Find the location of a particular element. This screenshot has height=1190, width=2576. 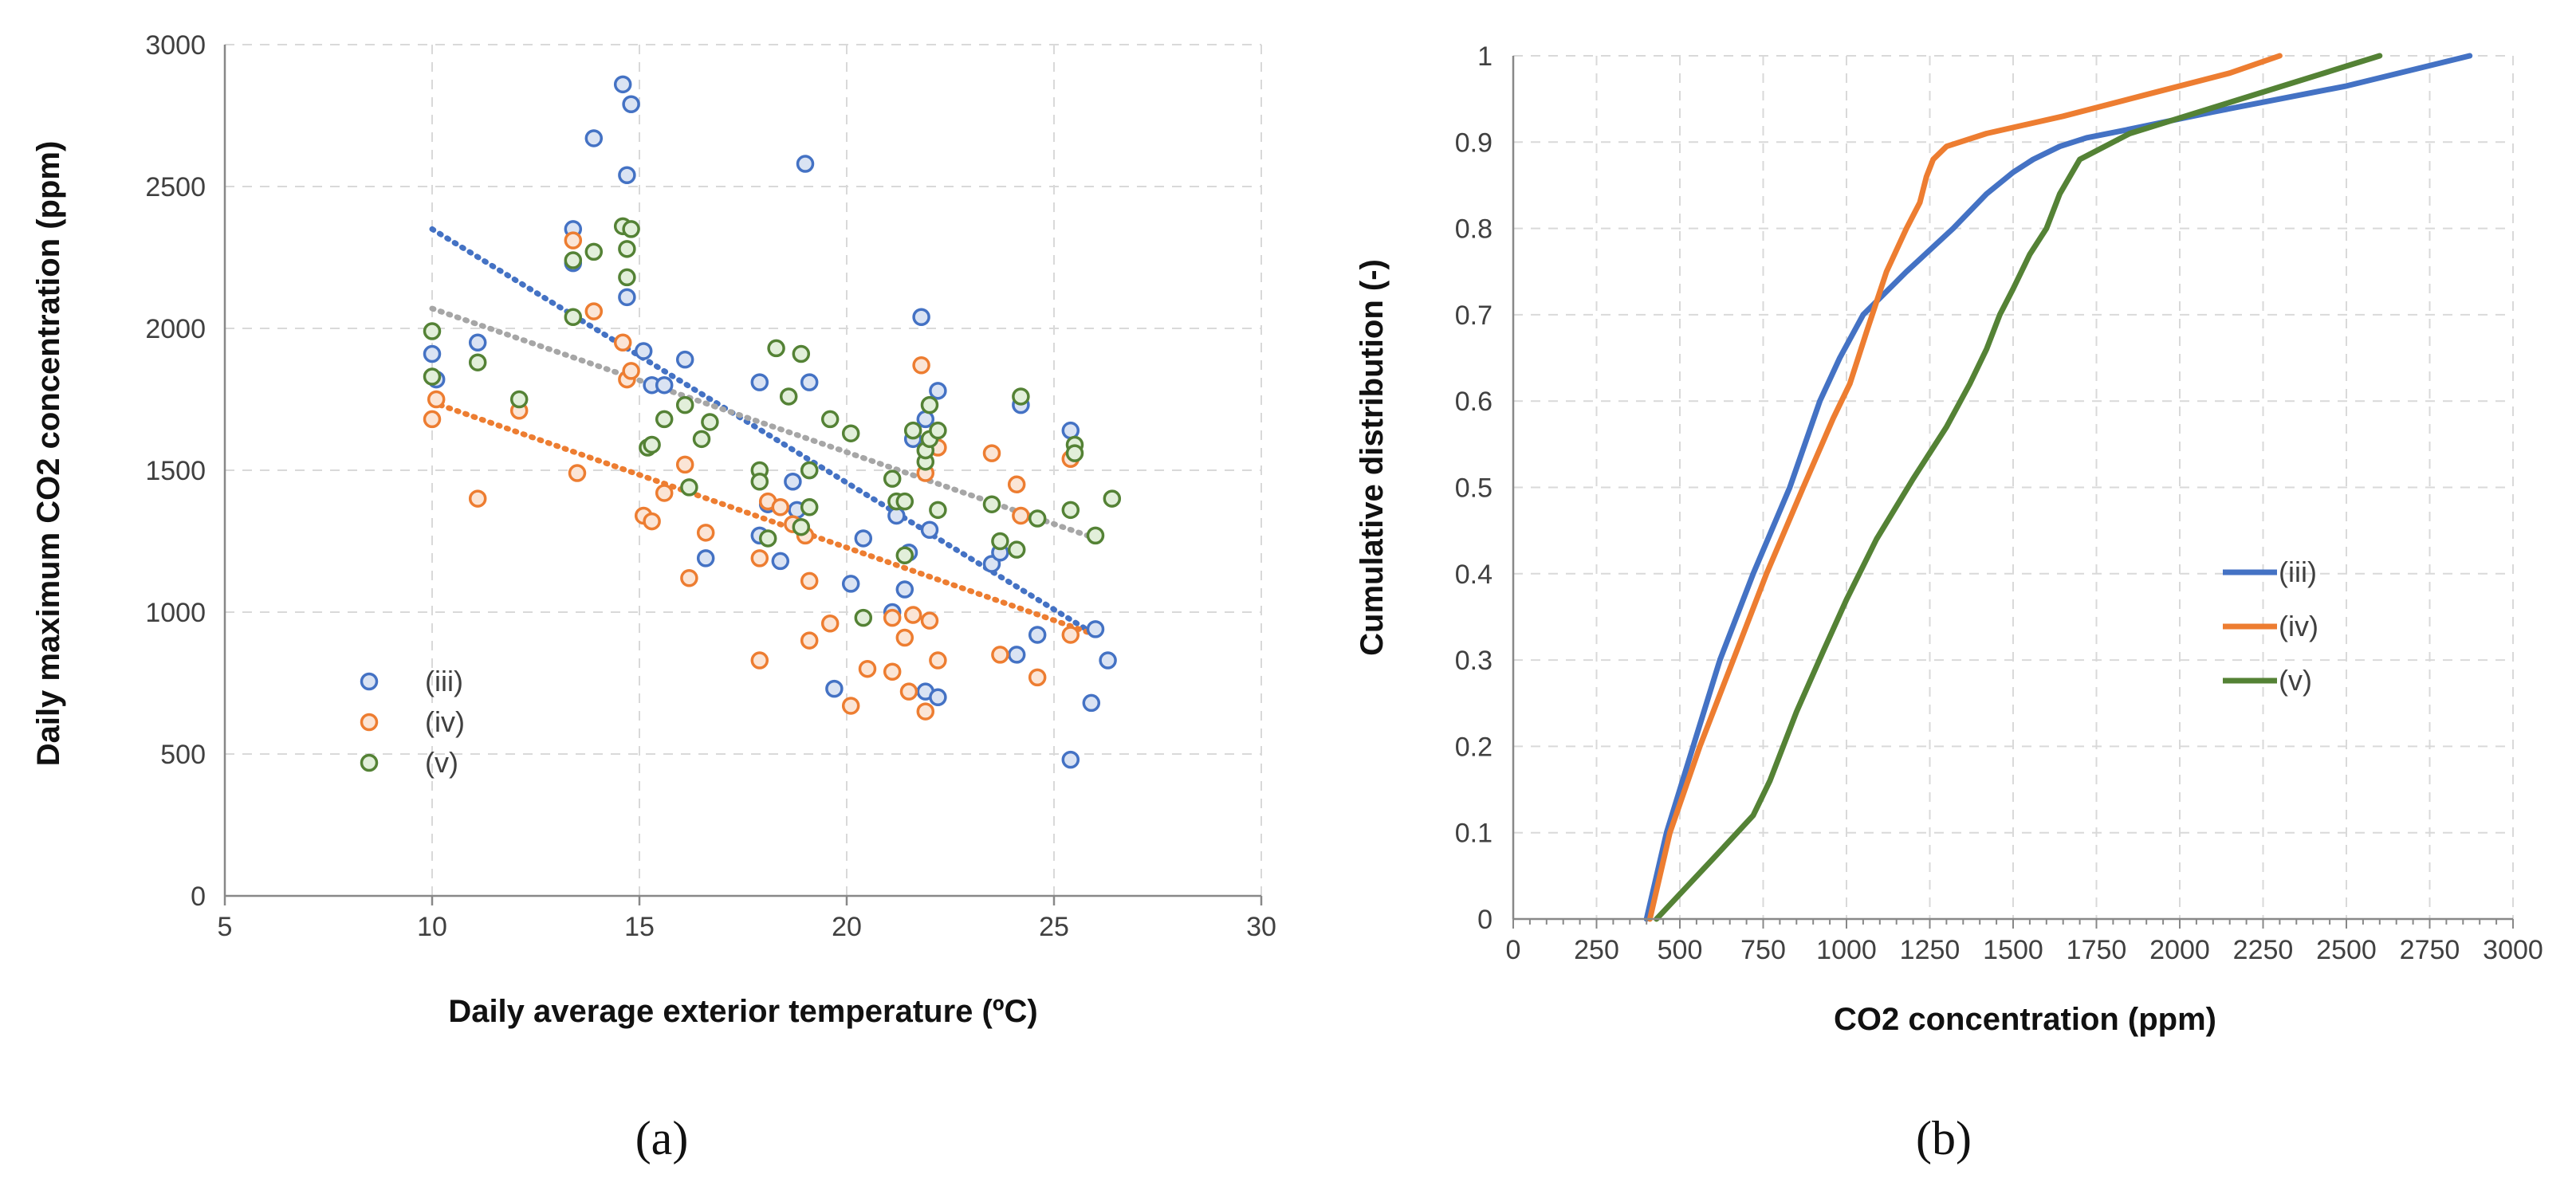

chart-b-x-tick-500: 500 is located at coordinates (1680, 950).